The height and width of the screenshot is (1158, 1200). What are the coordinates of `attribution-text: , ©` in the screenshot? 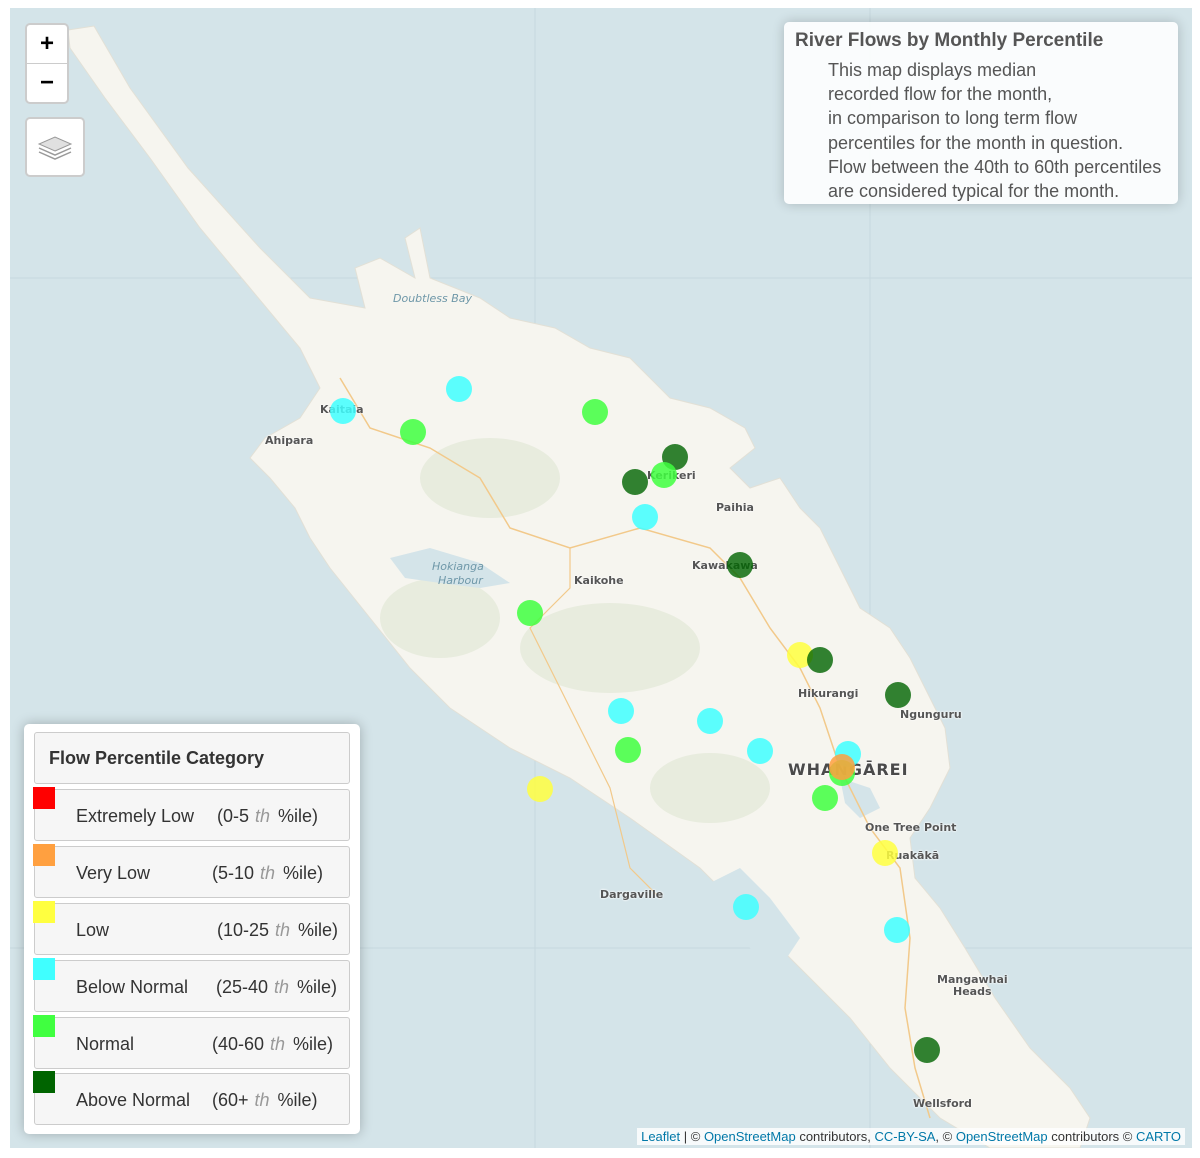 It's located at (945, 1136).